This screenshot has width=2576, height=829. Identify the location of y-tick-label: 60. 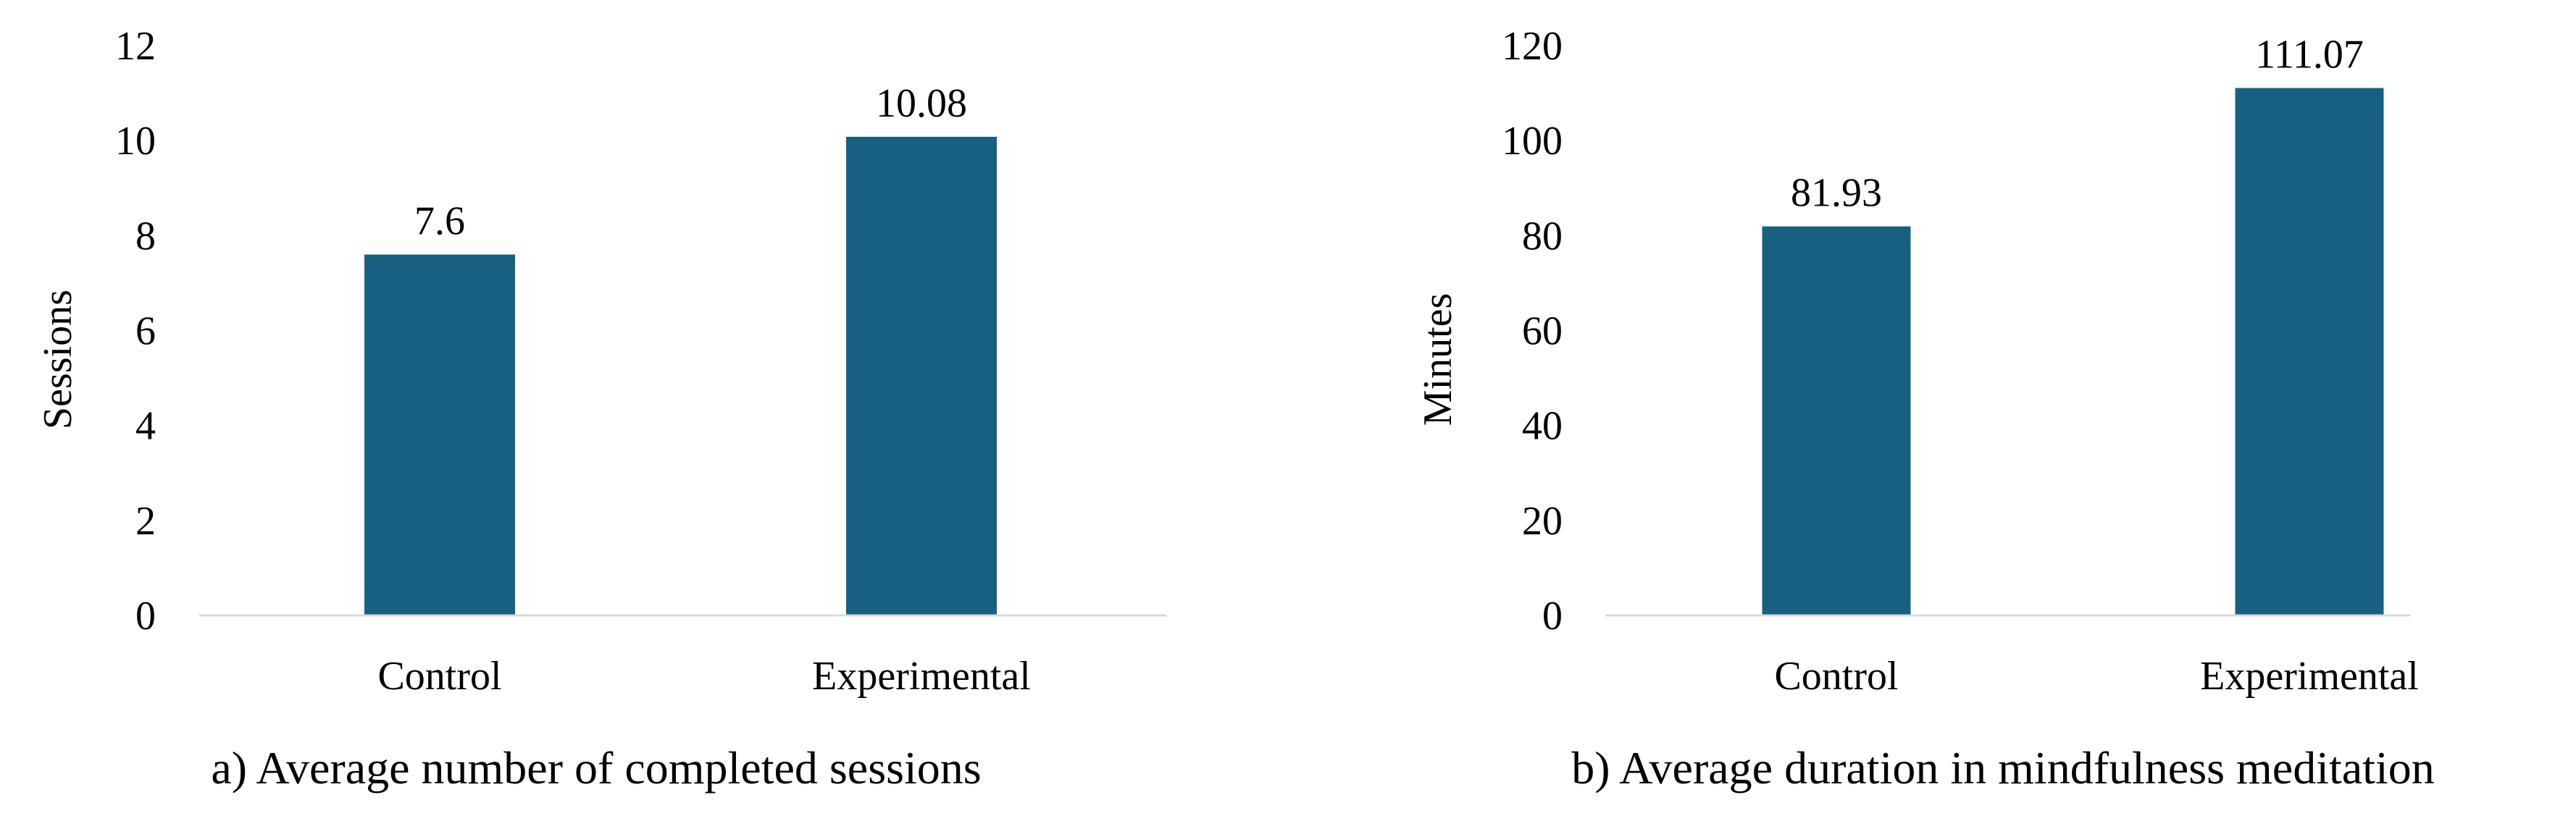
(1542, 331).